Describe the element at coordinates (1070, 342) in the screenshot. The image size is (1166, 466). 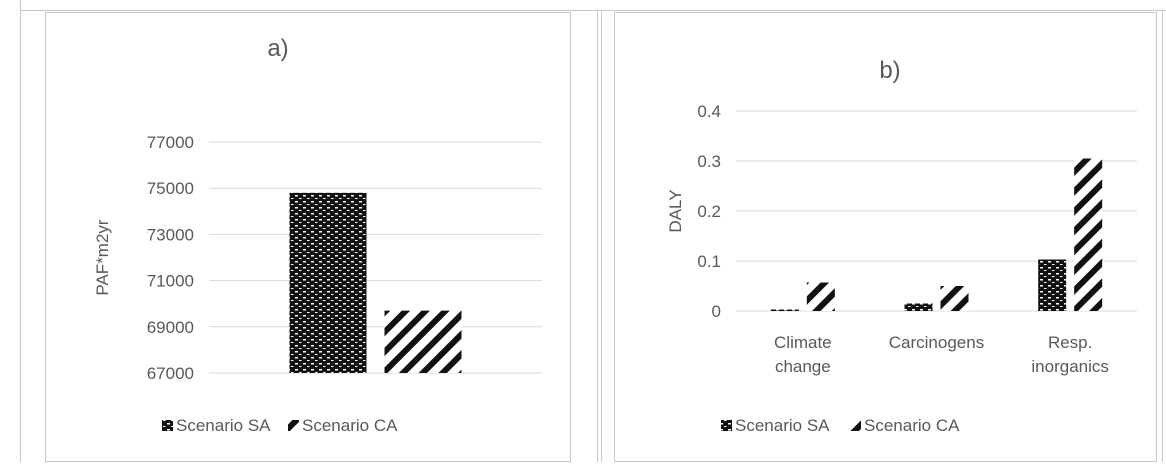
I see `x-tick-label: Resp.` at that location.